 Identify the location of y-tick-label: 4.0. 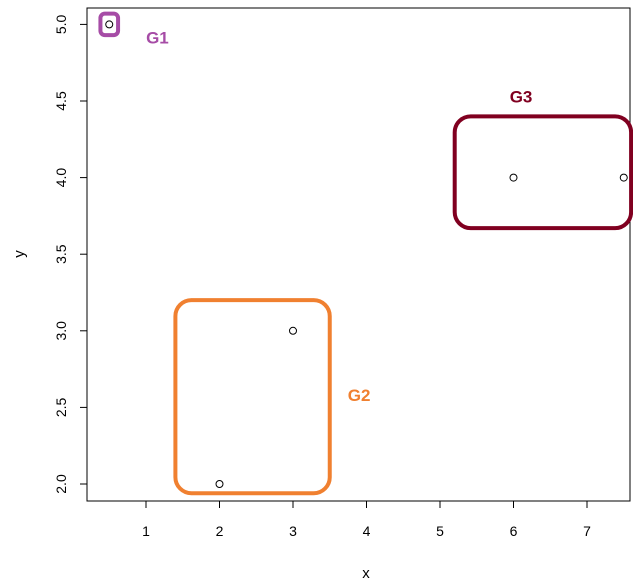
(61, 178).